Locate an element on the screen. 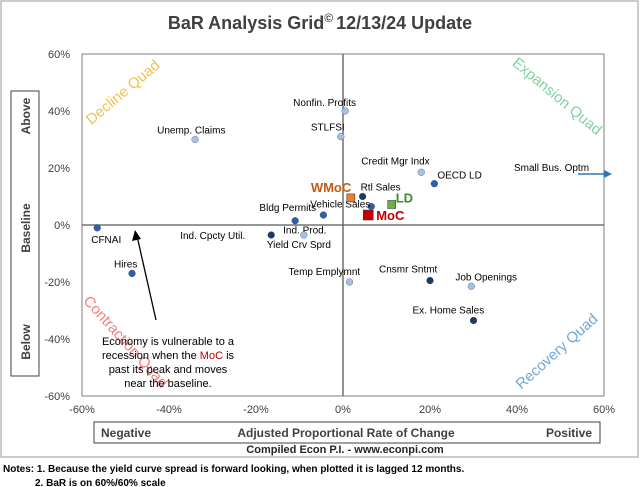 This screenshot has width=640, height=487. point-label-hires: Hires is located at coordinates (125, 264).